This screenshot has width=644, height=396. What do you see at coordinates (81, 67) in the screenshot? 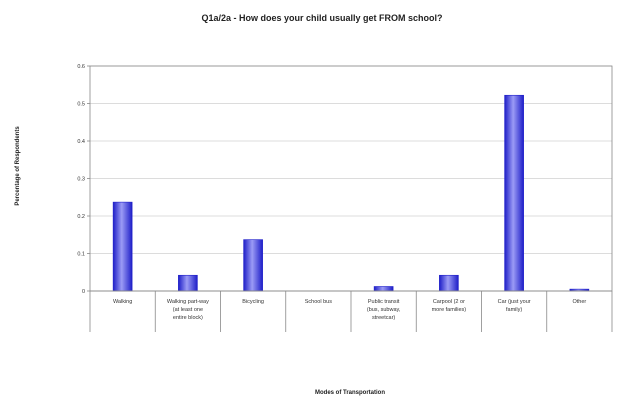
I see `y-tick-label: 0.6` at bounding box center [81, 67].